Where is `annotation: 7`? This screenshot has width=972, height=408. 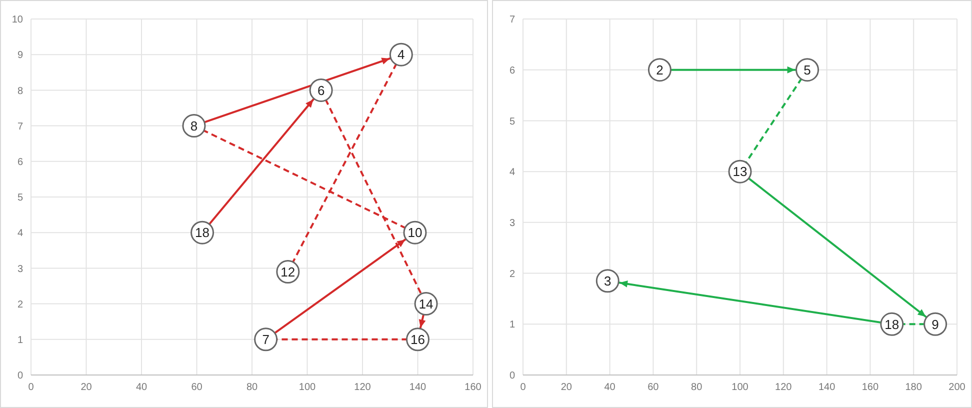 annotation: 7 is located at coordinates (266, 340).